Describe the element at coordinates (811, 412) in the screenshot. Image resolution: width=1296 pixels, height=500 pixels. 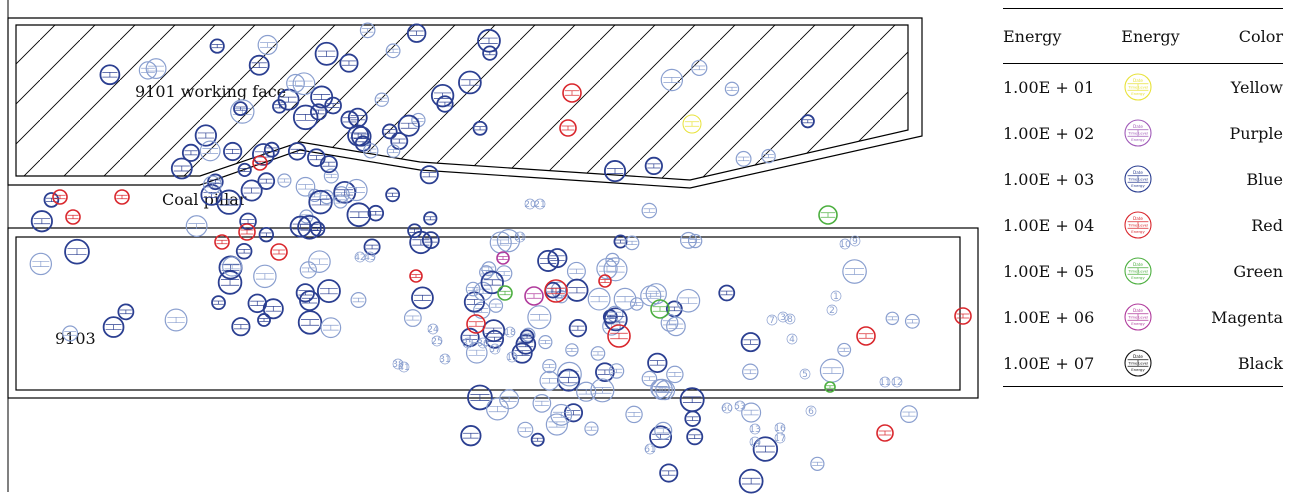
I see `event-number: 6` at that location.